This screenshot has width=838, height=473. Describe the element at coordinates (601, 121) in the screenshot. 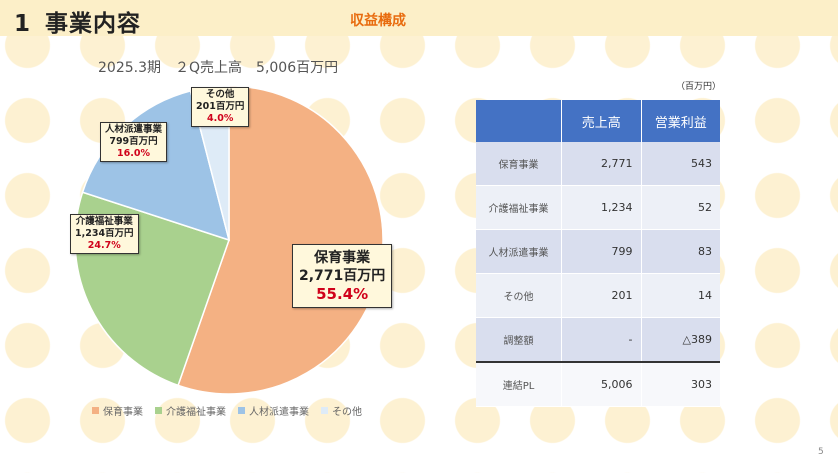

I see `table-header-sales: 売上高` at that location.